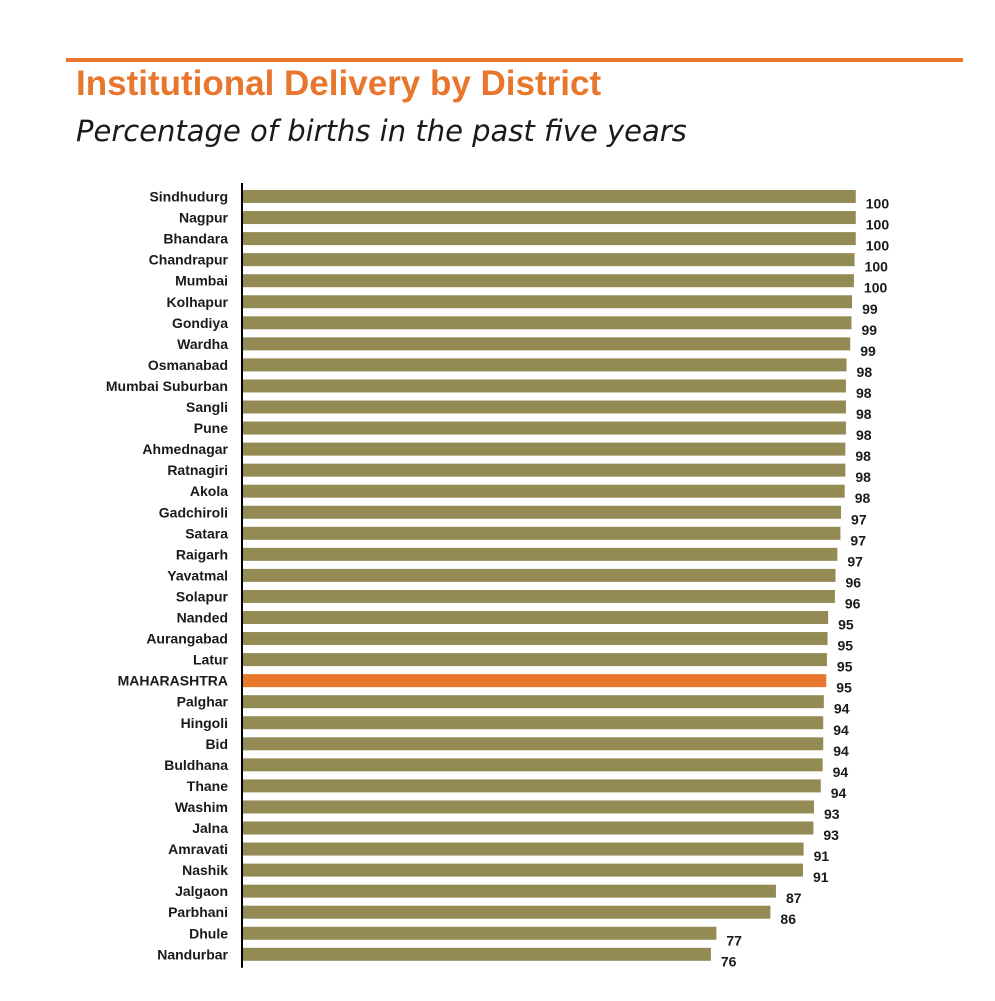 The width and height of the screenshot is (995, 1001). I want to click on category-label: Mumbai, so click(201, 281).